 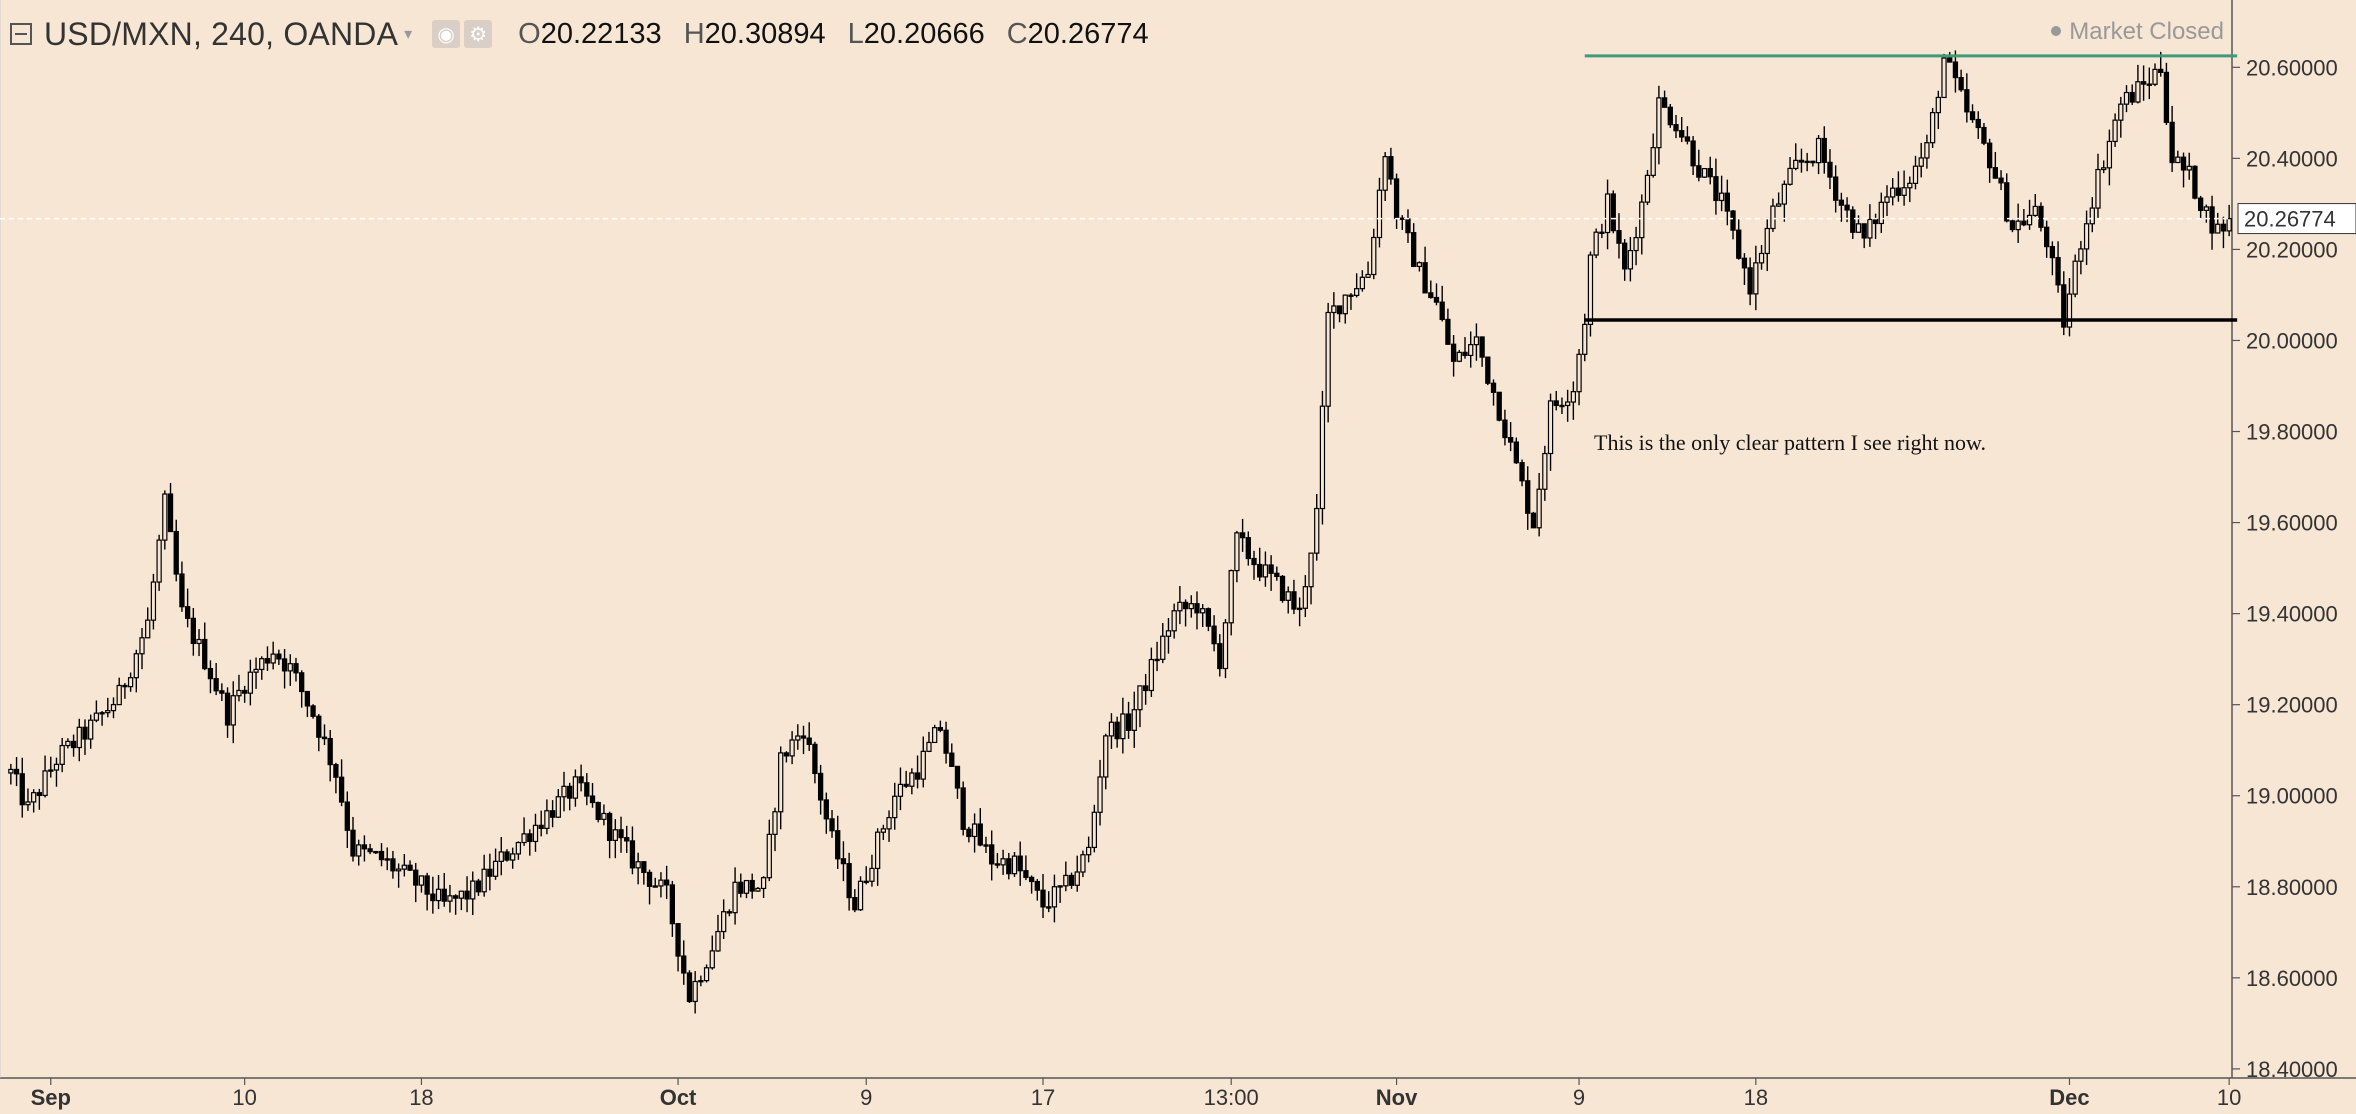 I want to click on price-tick-label: 20.00000, so click(x=2292, y=340).